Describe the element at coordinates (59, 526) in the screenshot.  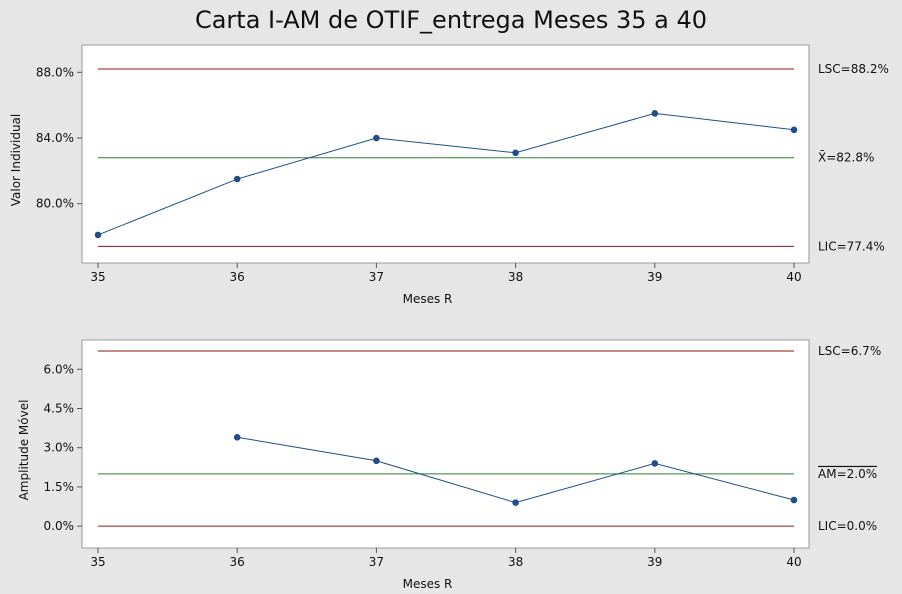
I see `y-tick-label: 0.0%` at that location.